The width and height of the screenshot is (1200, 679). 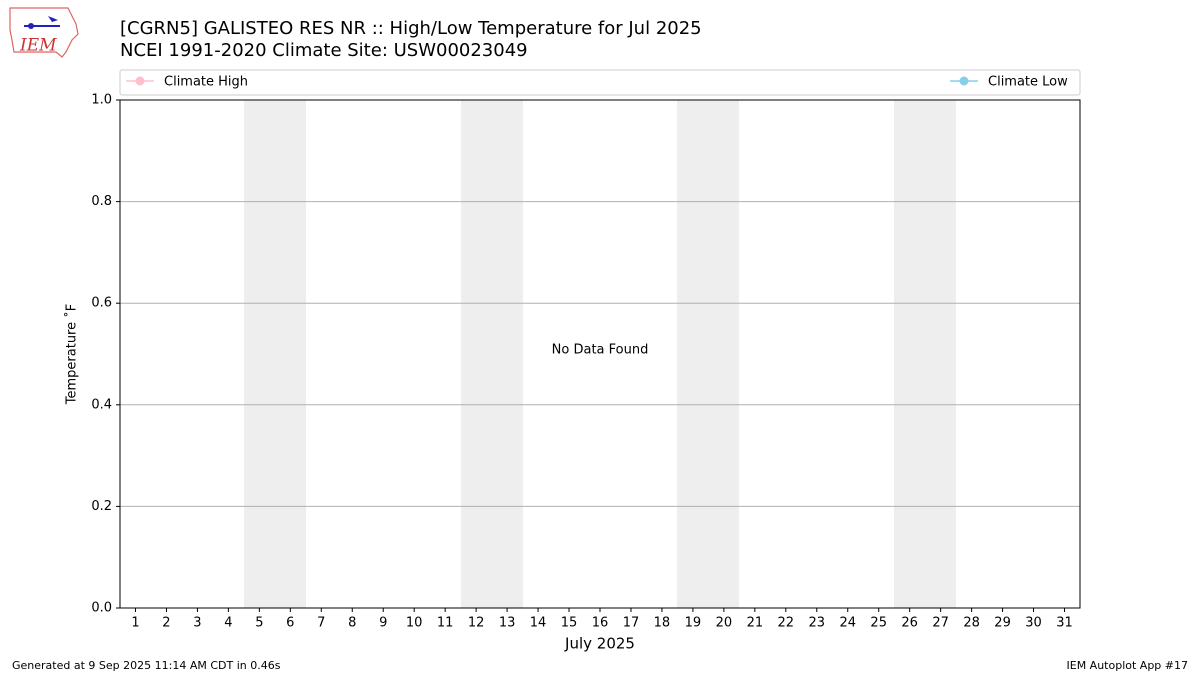 What do you see at coordinates (1128, 665) in the screenshot?
I see `footer-right: IEM Autoplot App #17` at bounding box center [1128, 665].